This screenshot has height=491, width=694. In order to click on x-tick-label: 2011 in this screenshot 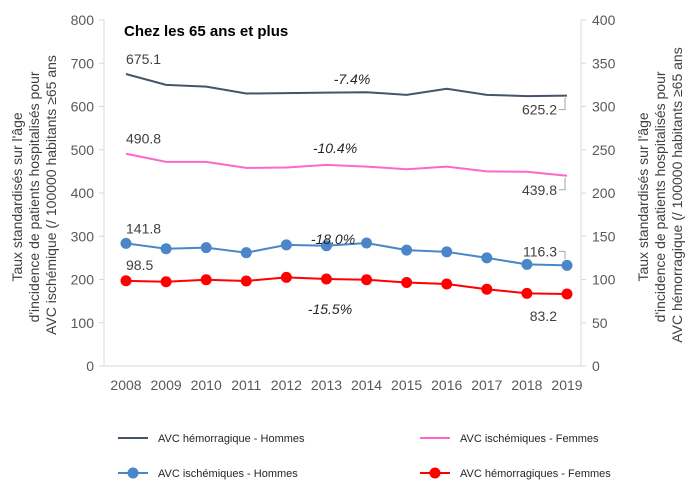, I will do `click(246, 385)`.